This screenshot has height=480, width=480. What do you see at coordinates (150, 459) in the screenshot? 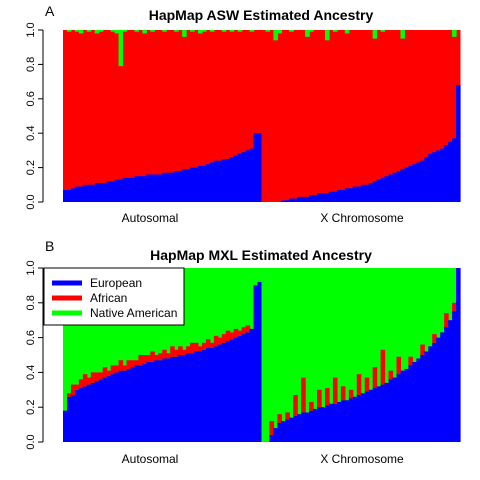
I see `group-label-autosomal-b: Autosomal` at bounding box center [150, 459].